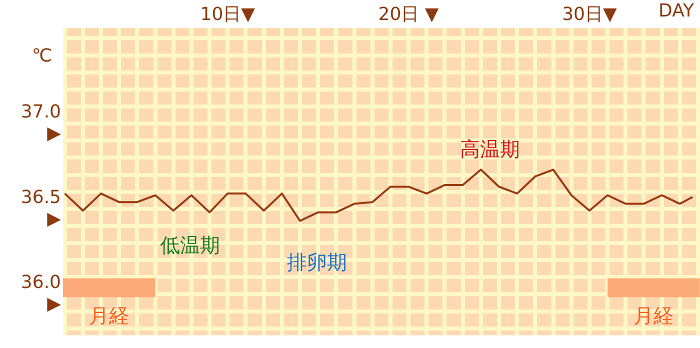 The height and width of the screenshot is (348, 700). Describe the element at coordinates (190, 245) in the screenshot. I see `annotation: 低温期` at that location.